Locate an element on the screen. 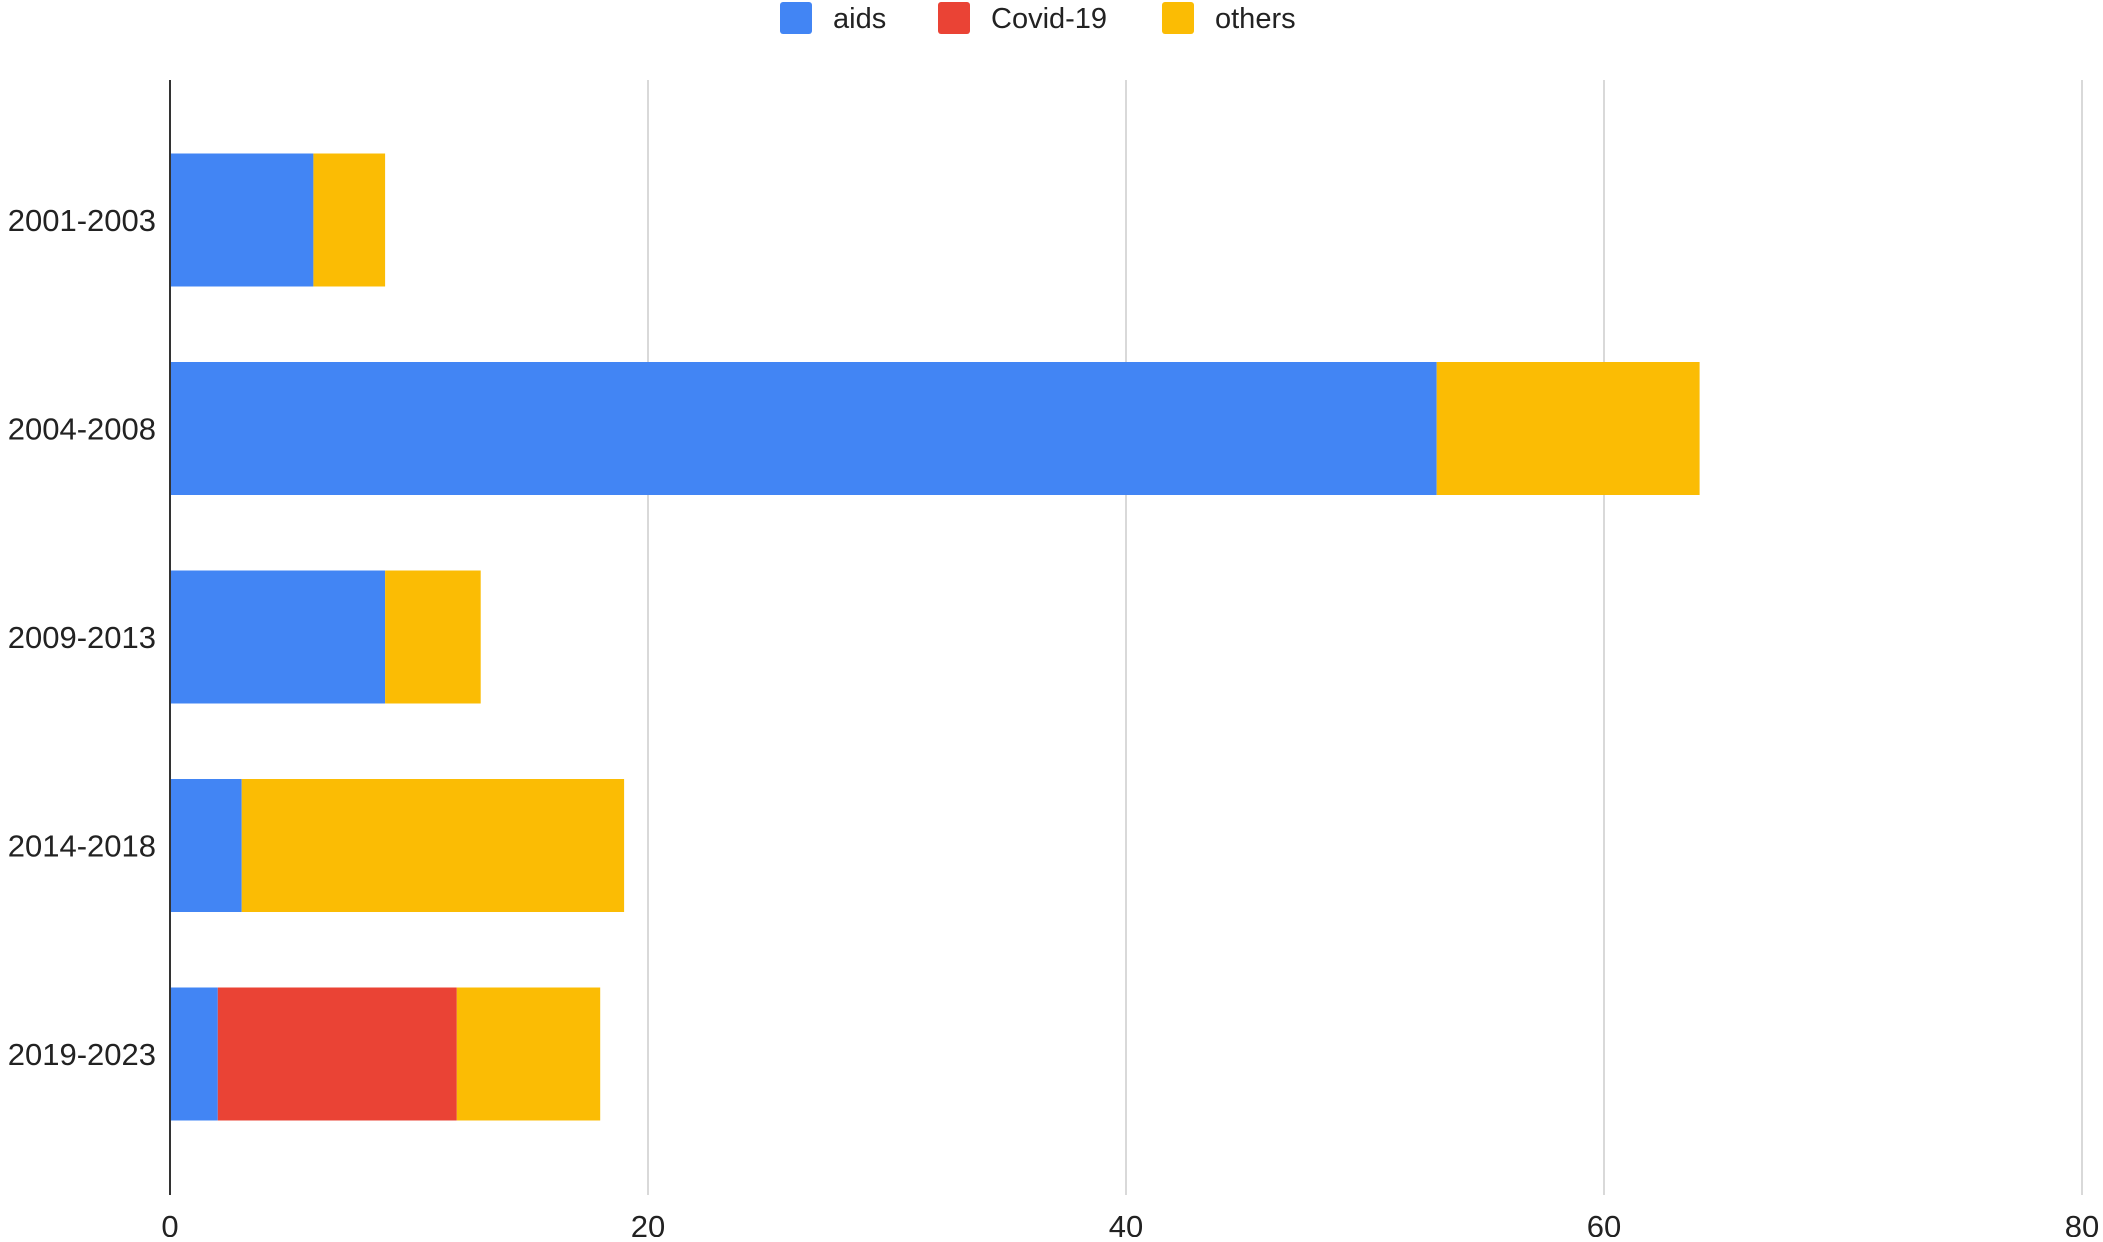 This screenshot has height=1242, width=2103. legend-swatch-others is located at coordinates (1178, 18).